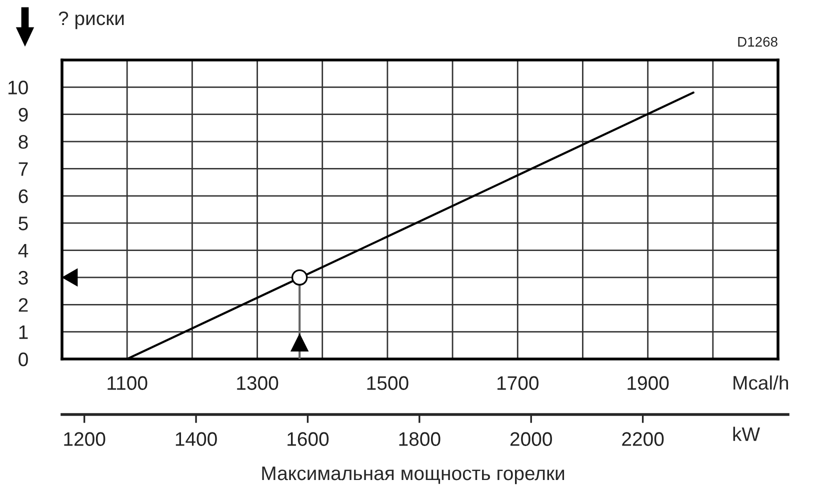 The width and height of the screenshot is (826, 492). What do you see at coordinates (643, 439) in the screenshot?
I see `x2-tick-label: 2200` at bounding box center [643, 439].